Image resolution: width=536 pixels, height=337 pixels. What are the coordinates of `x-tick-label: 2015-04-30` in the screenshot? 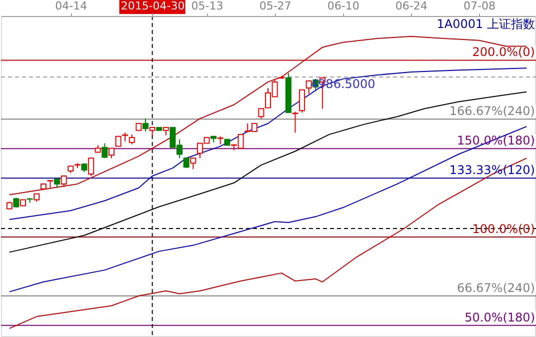 It's located at (152, 6).